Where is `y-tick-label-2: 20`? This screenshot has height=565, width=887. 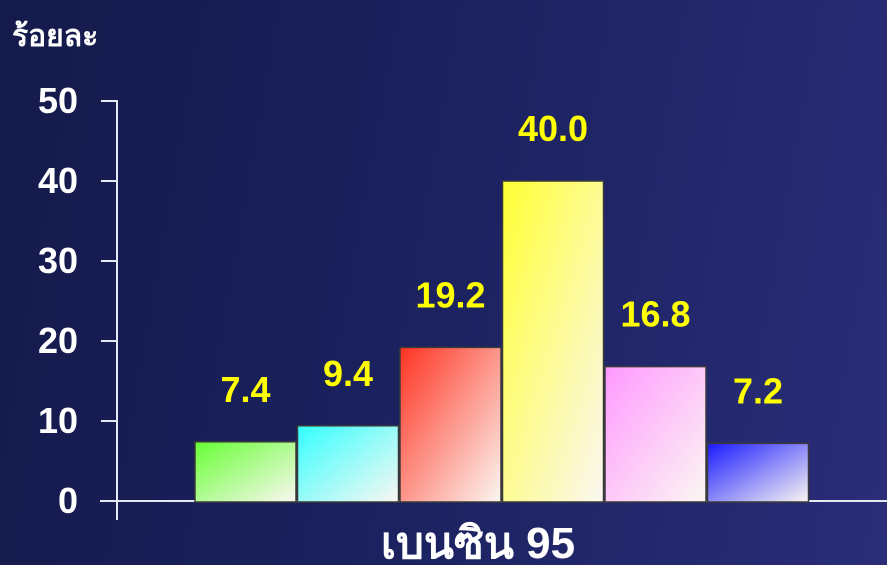 y-tick-label-2: 20 is located at coordinates (58, 340).